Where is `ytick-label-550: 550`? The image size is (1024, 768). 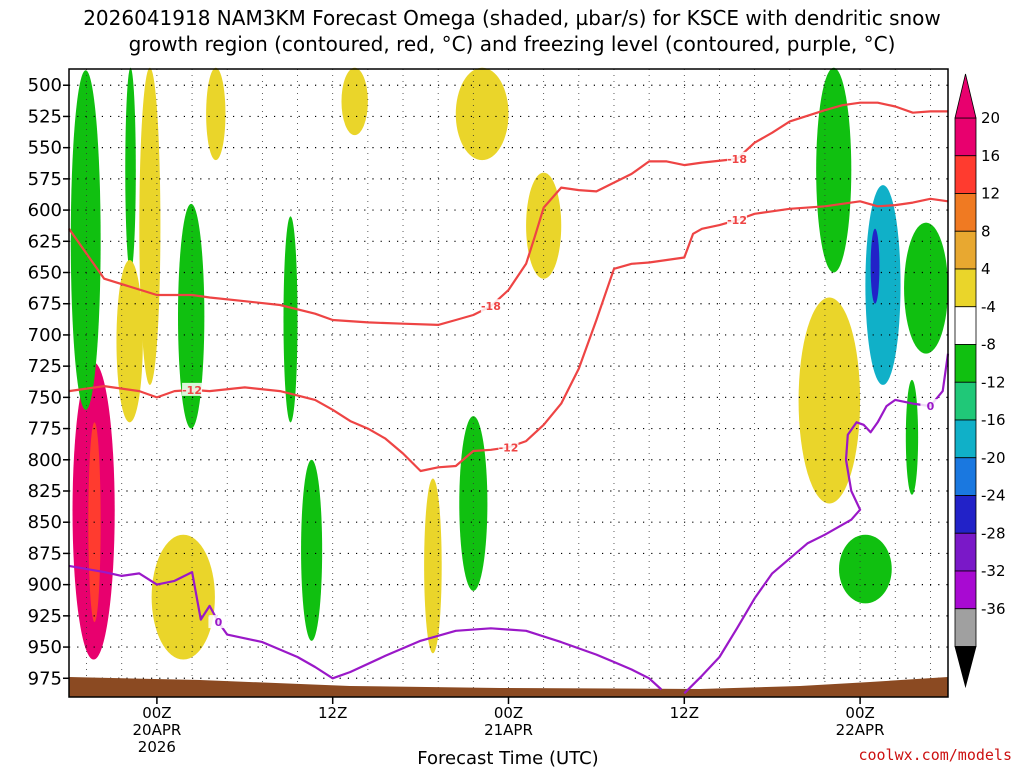
ytick-label-550: 550 is located at coordinates (45, 148).